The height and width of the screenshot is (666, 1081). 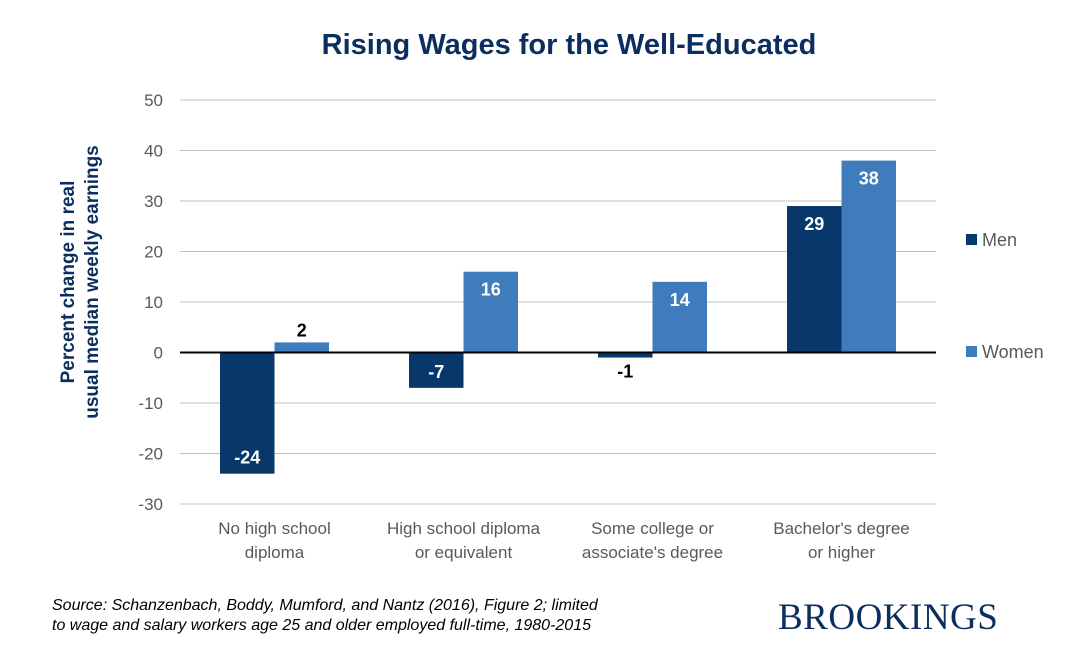 What do you see at coordinates (1013, 352) in the screenshot?
I see `legend-label-women: Women` at bounding box center [1013, 352].